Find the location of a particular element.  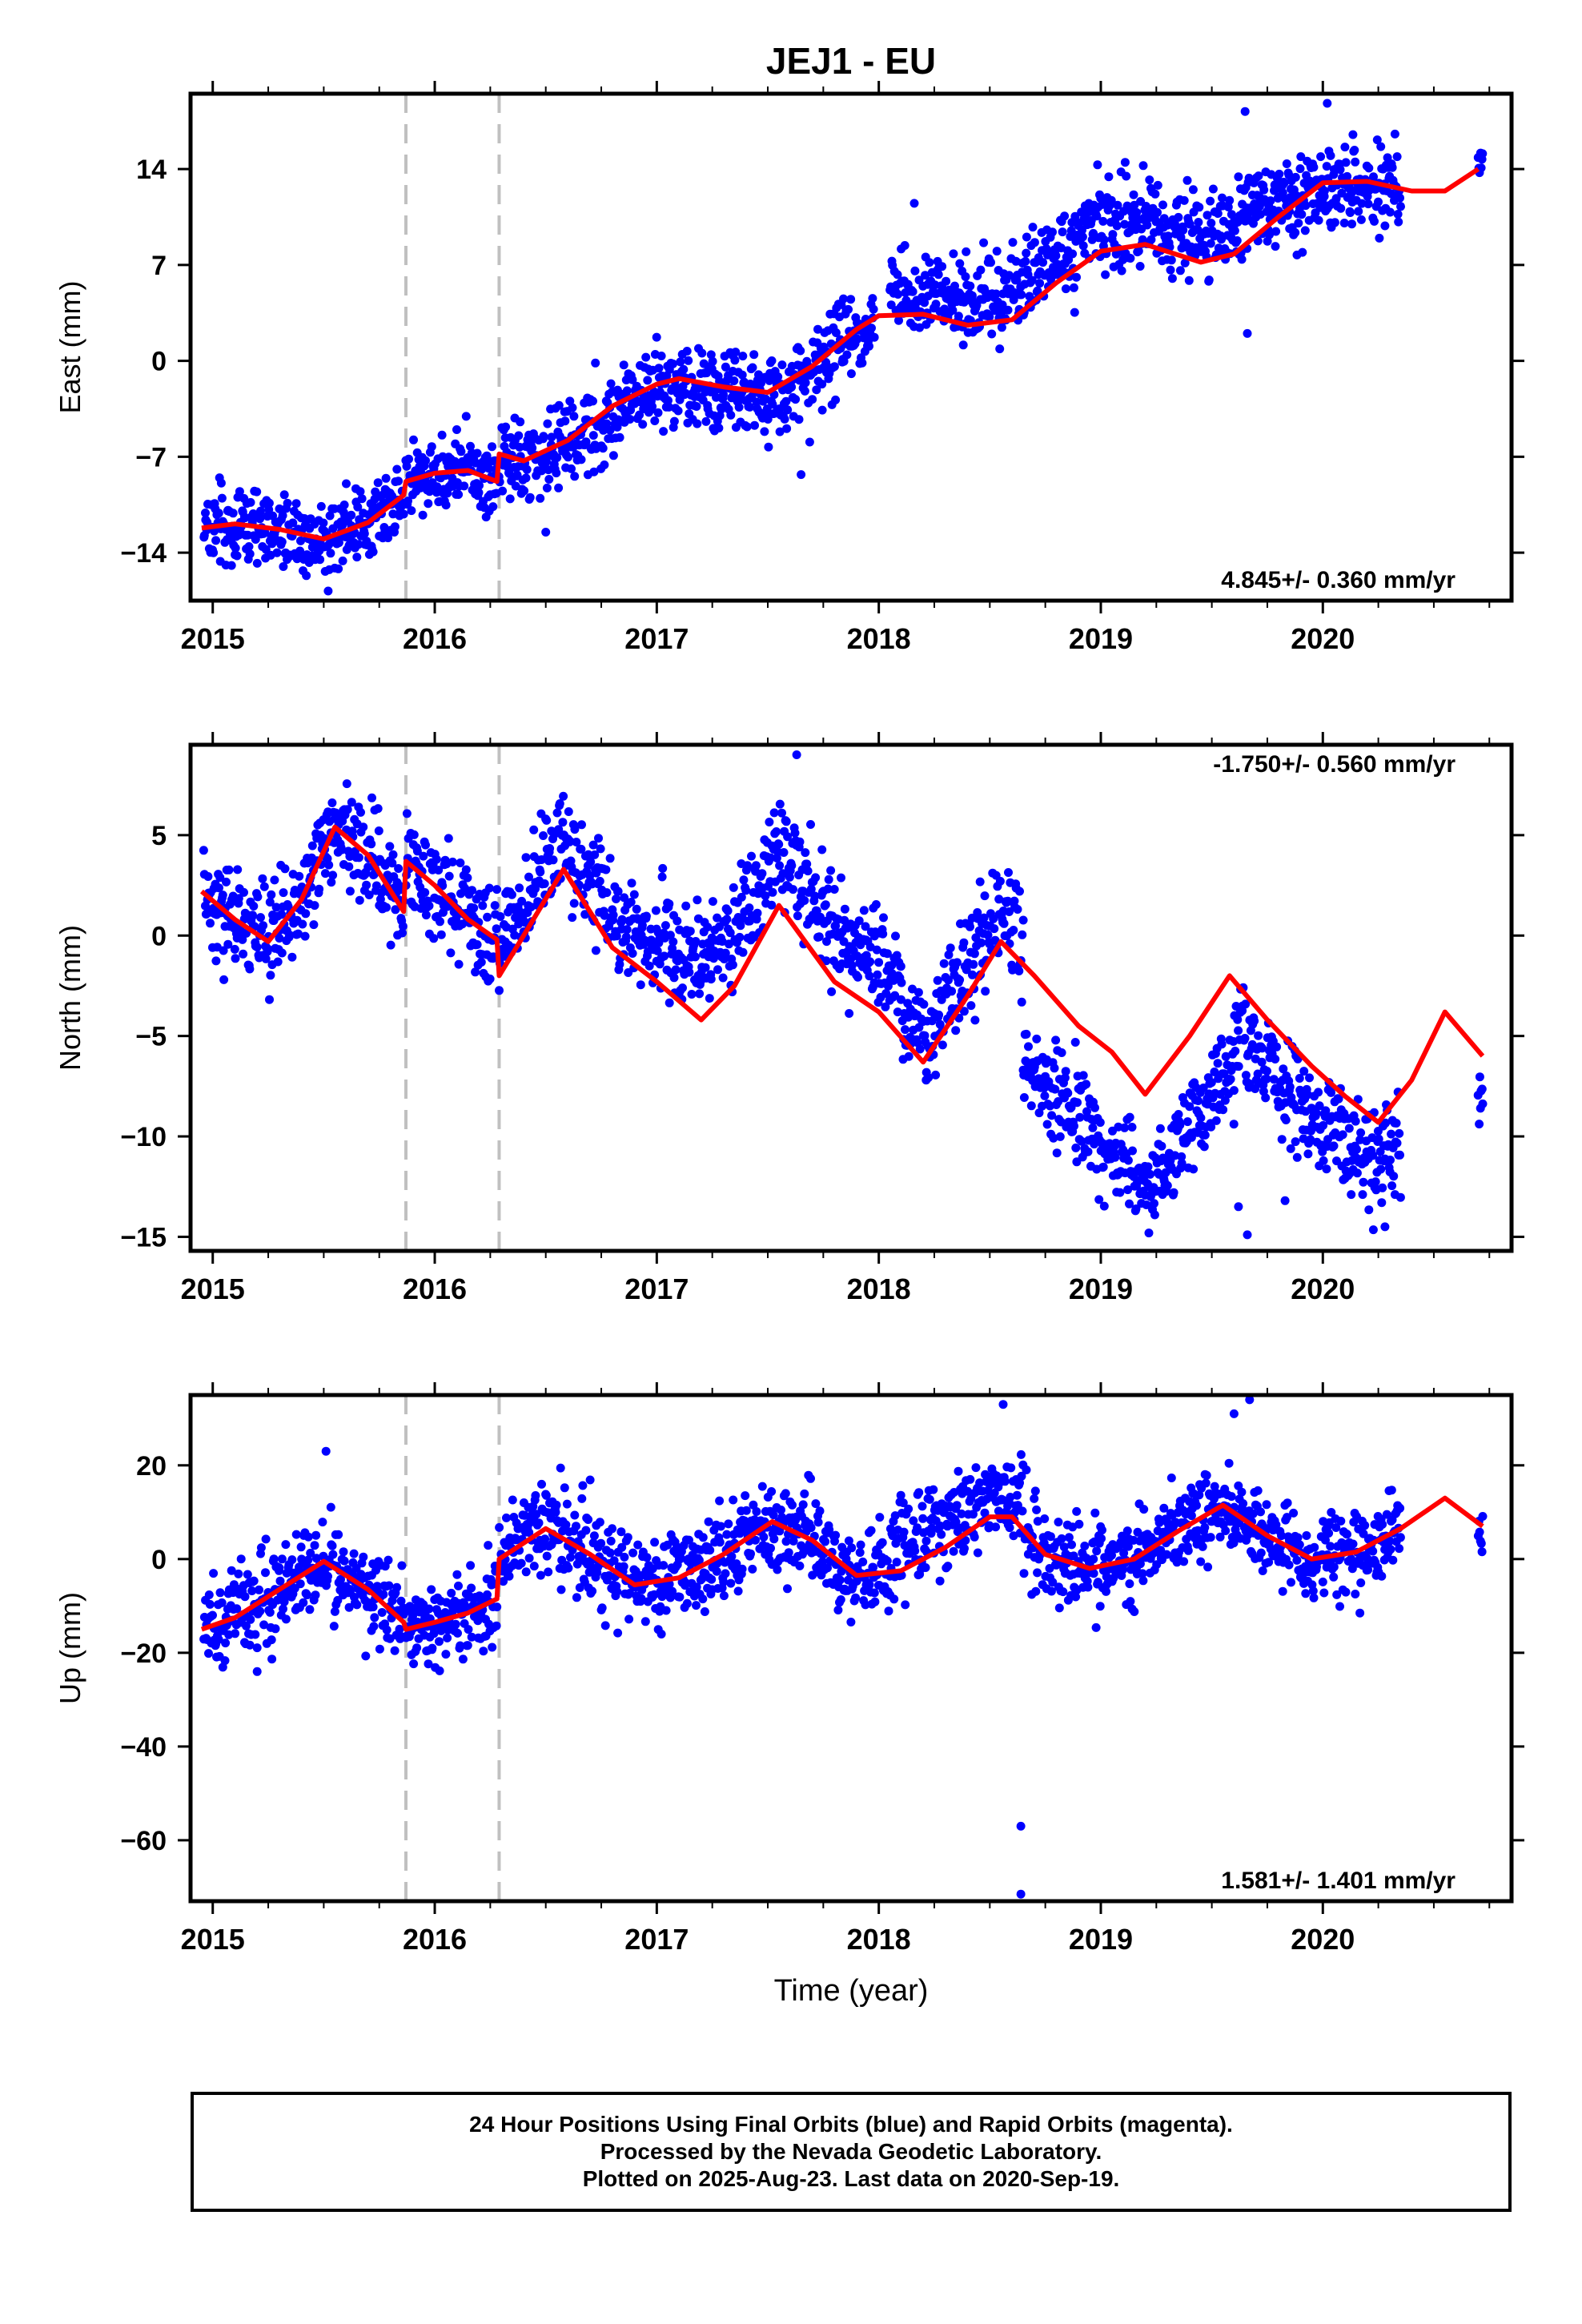

y-tick-label: 0 is located at coordinates (159, 936).